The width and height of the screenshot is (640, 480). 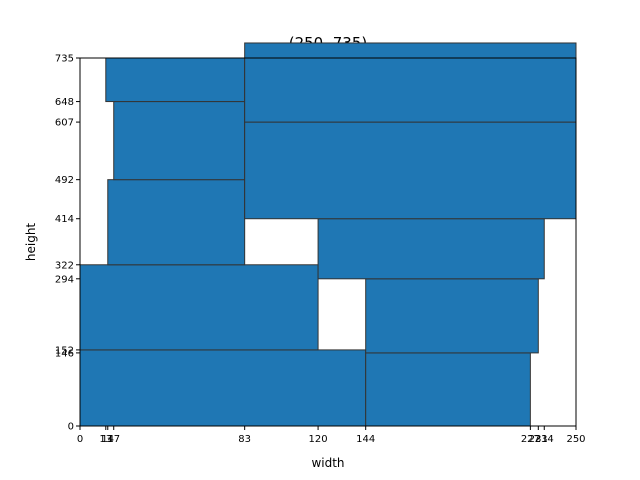 I want to click on x-tick-label-0: 0, so click(x=80, y=439).